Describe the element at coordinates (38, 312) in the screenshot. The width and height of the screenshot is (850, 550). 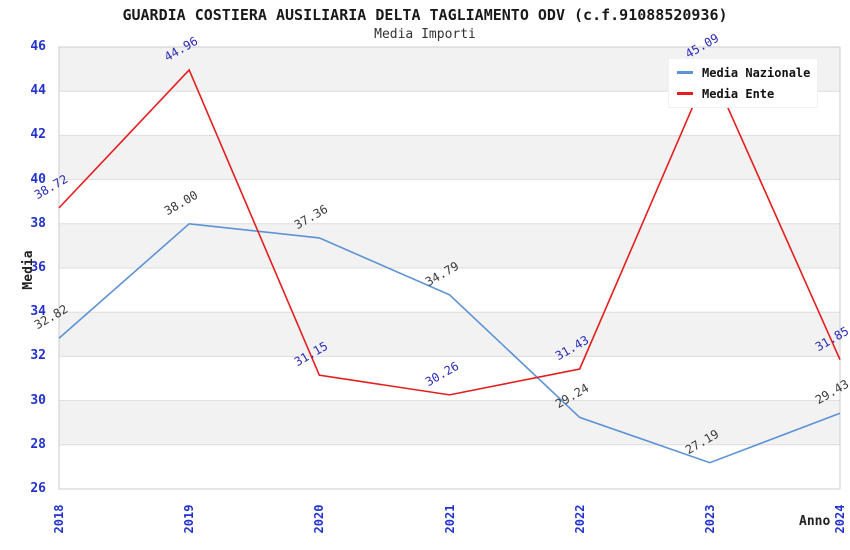
I see `y-tick-34: 34` at that location.